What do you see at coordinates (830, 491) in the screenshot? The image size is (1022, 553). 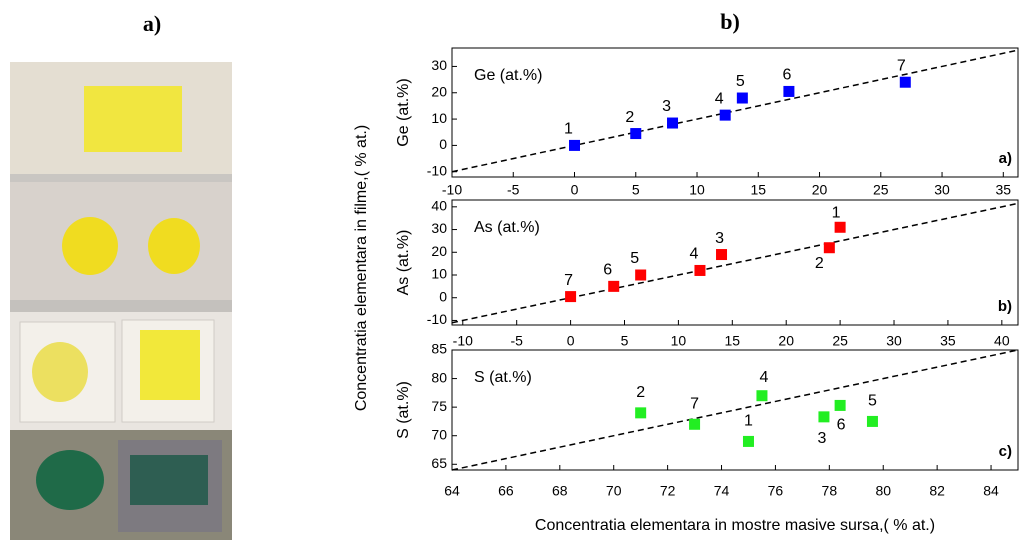 I see `x-tick-label: 78` at bounding box center [830, 491].